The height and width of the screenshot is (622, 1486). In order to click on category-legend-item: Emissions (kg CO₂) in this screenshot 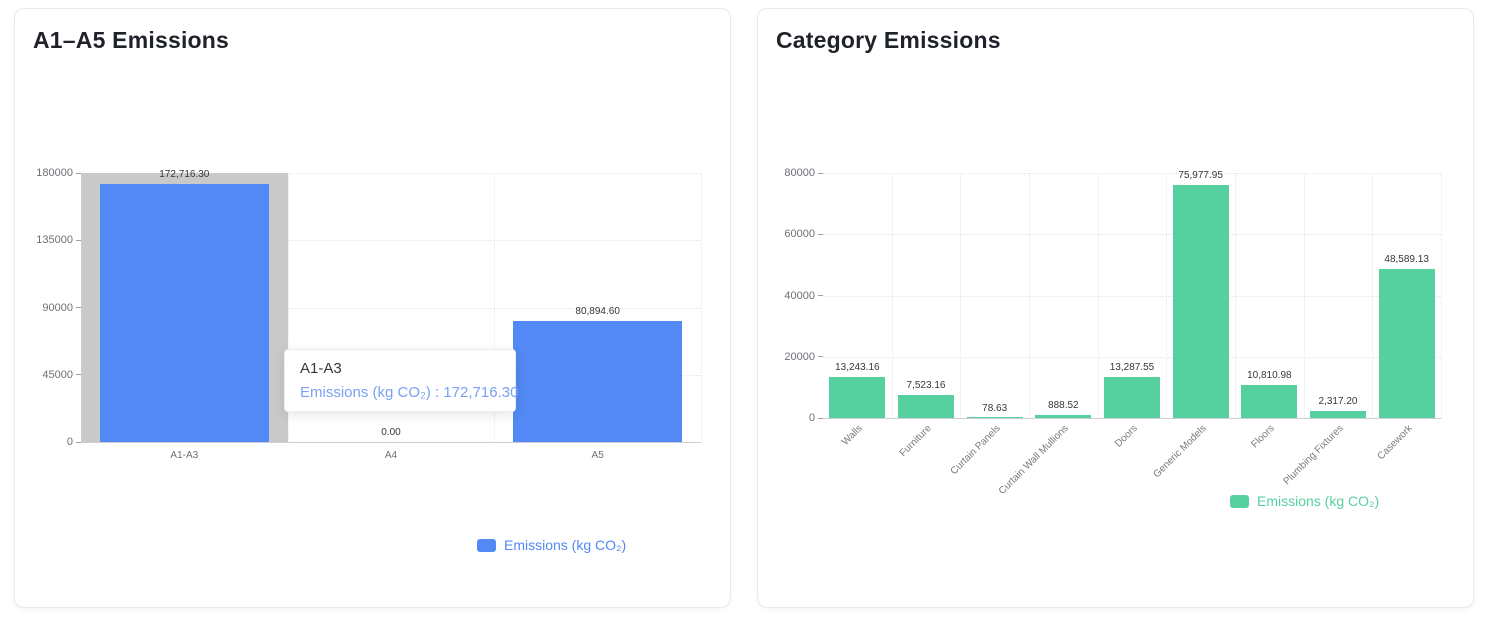, I will do `click(1304, 501)`.